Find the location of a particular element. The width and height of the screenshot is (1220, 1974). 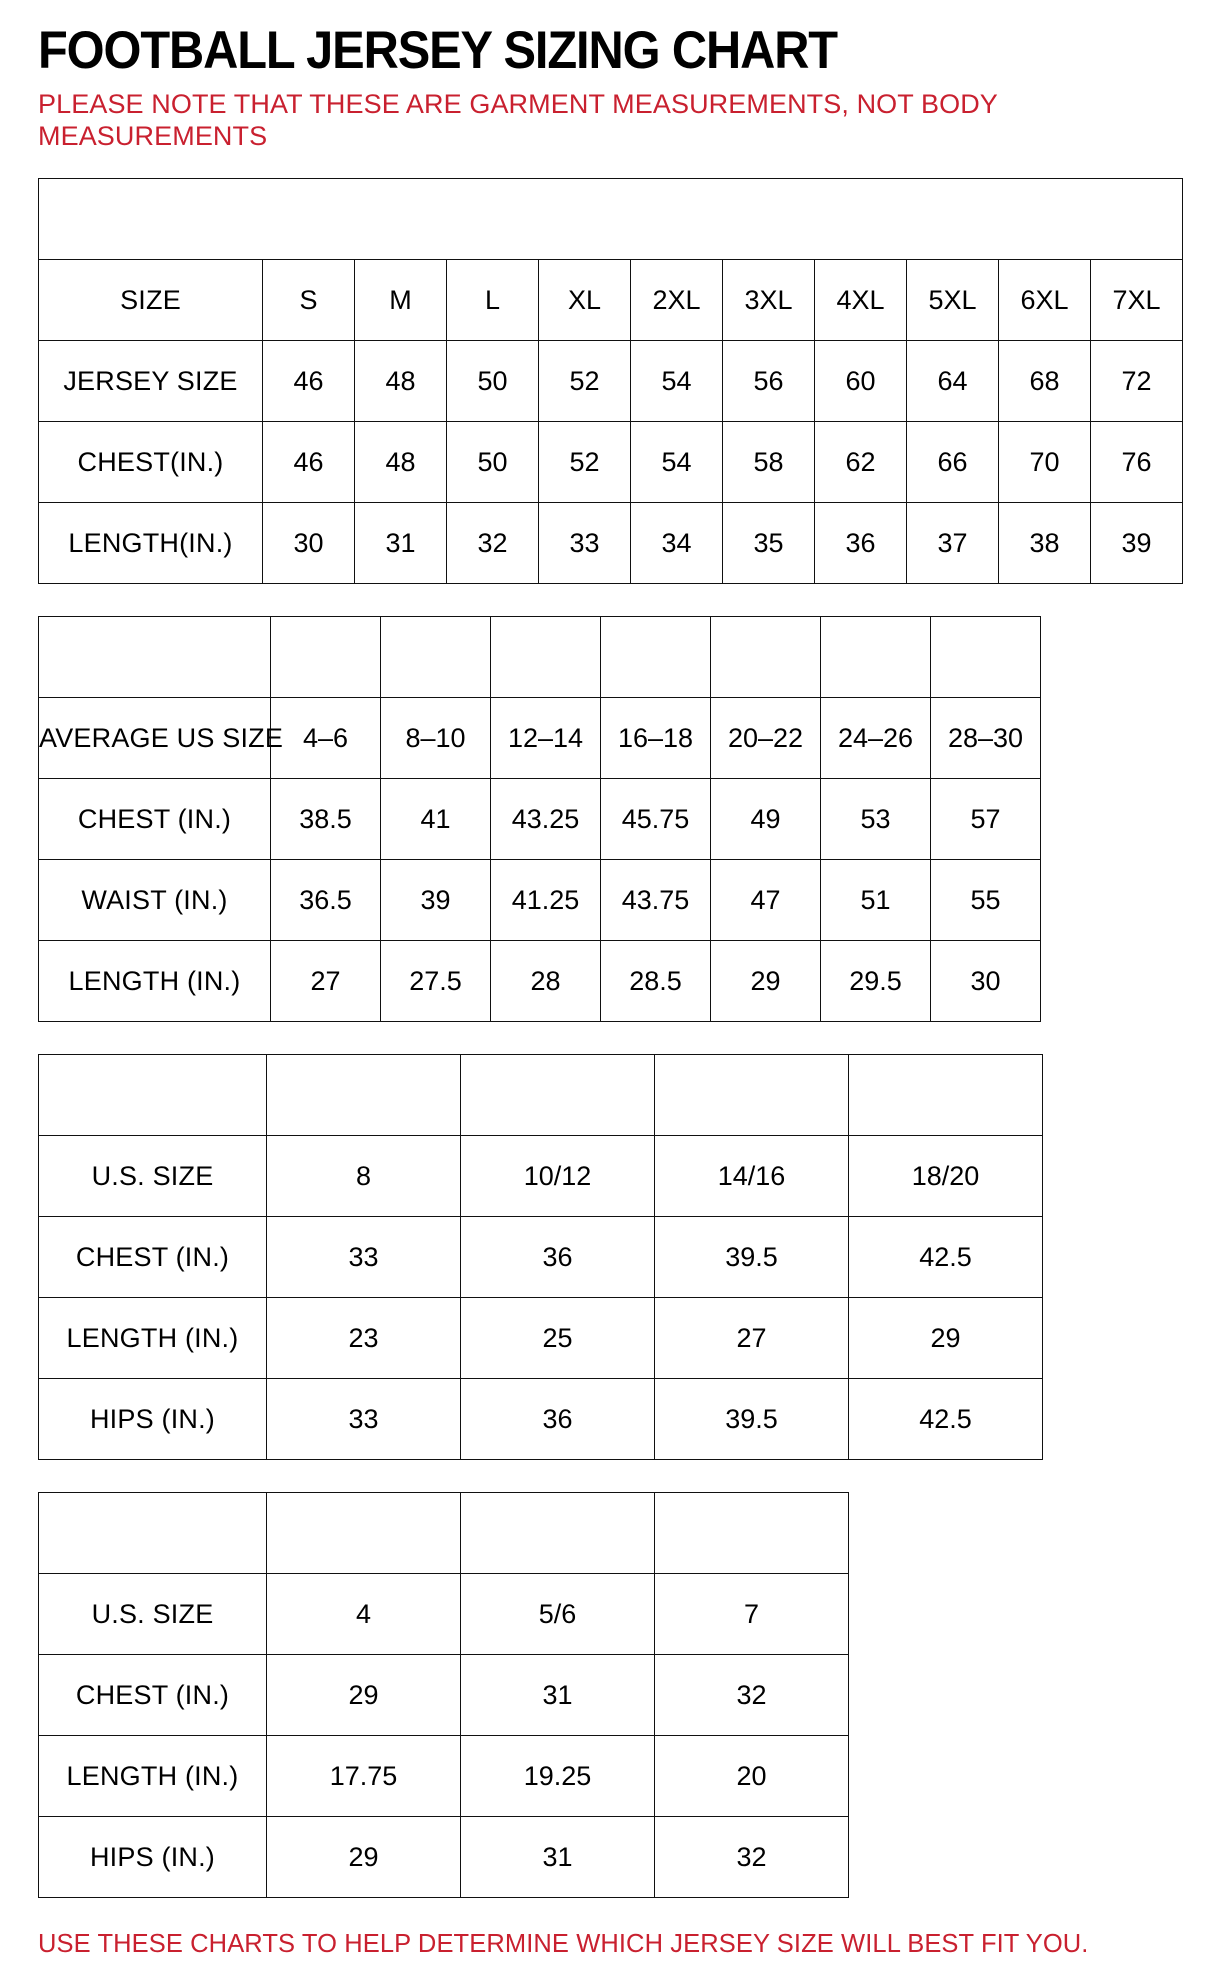

cell: 60 is located at coordinates (860, 381).